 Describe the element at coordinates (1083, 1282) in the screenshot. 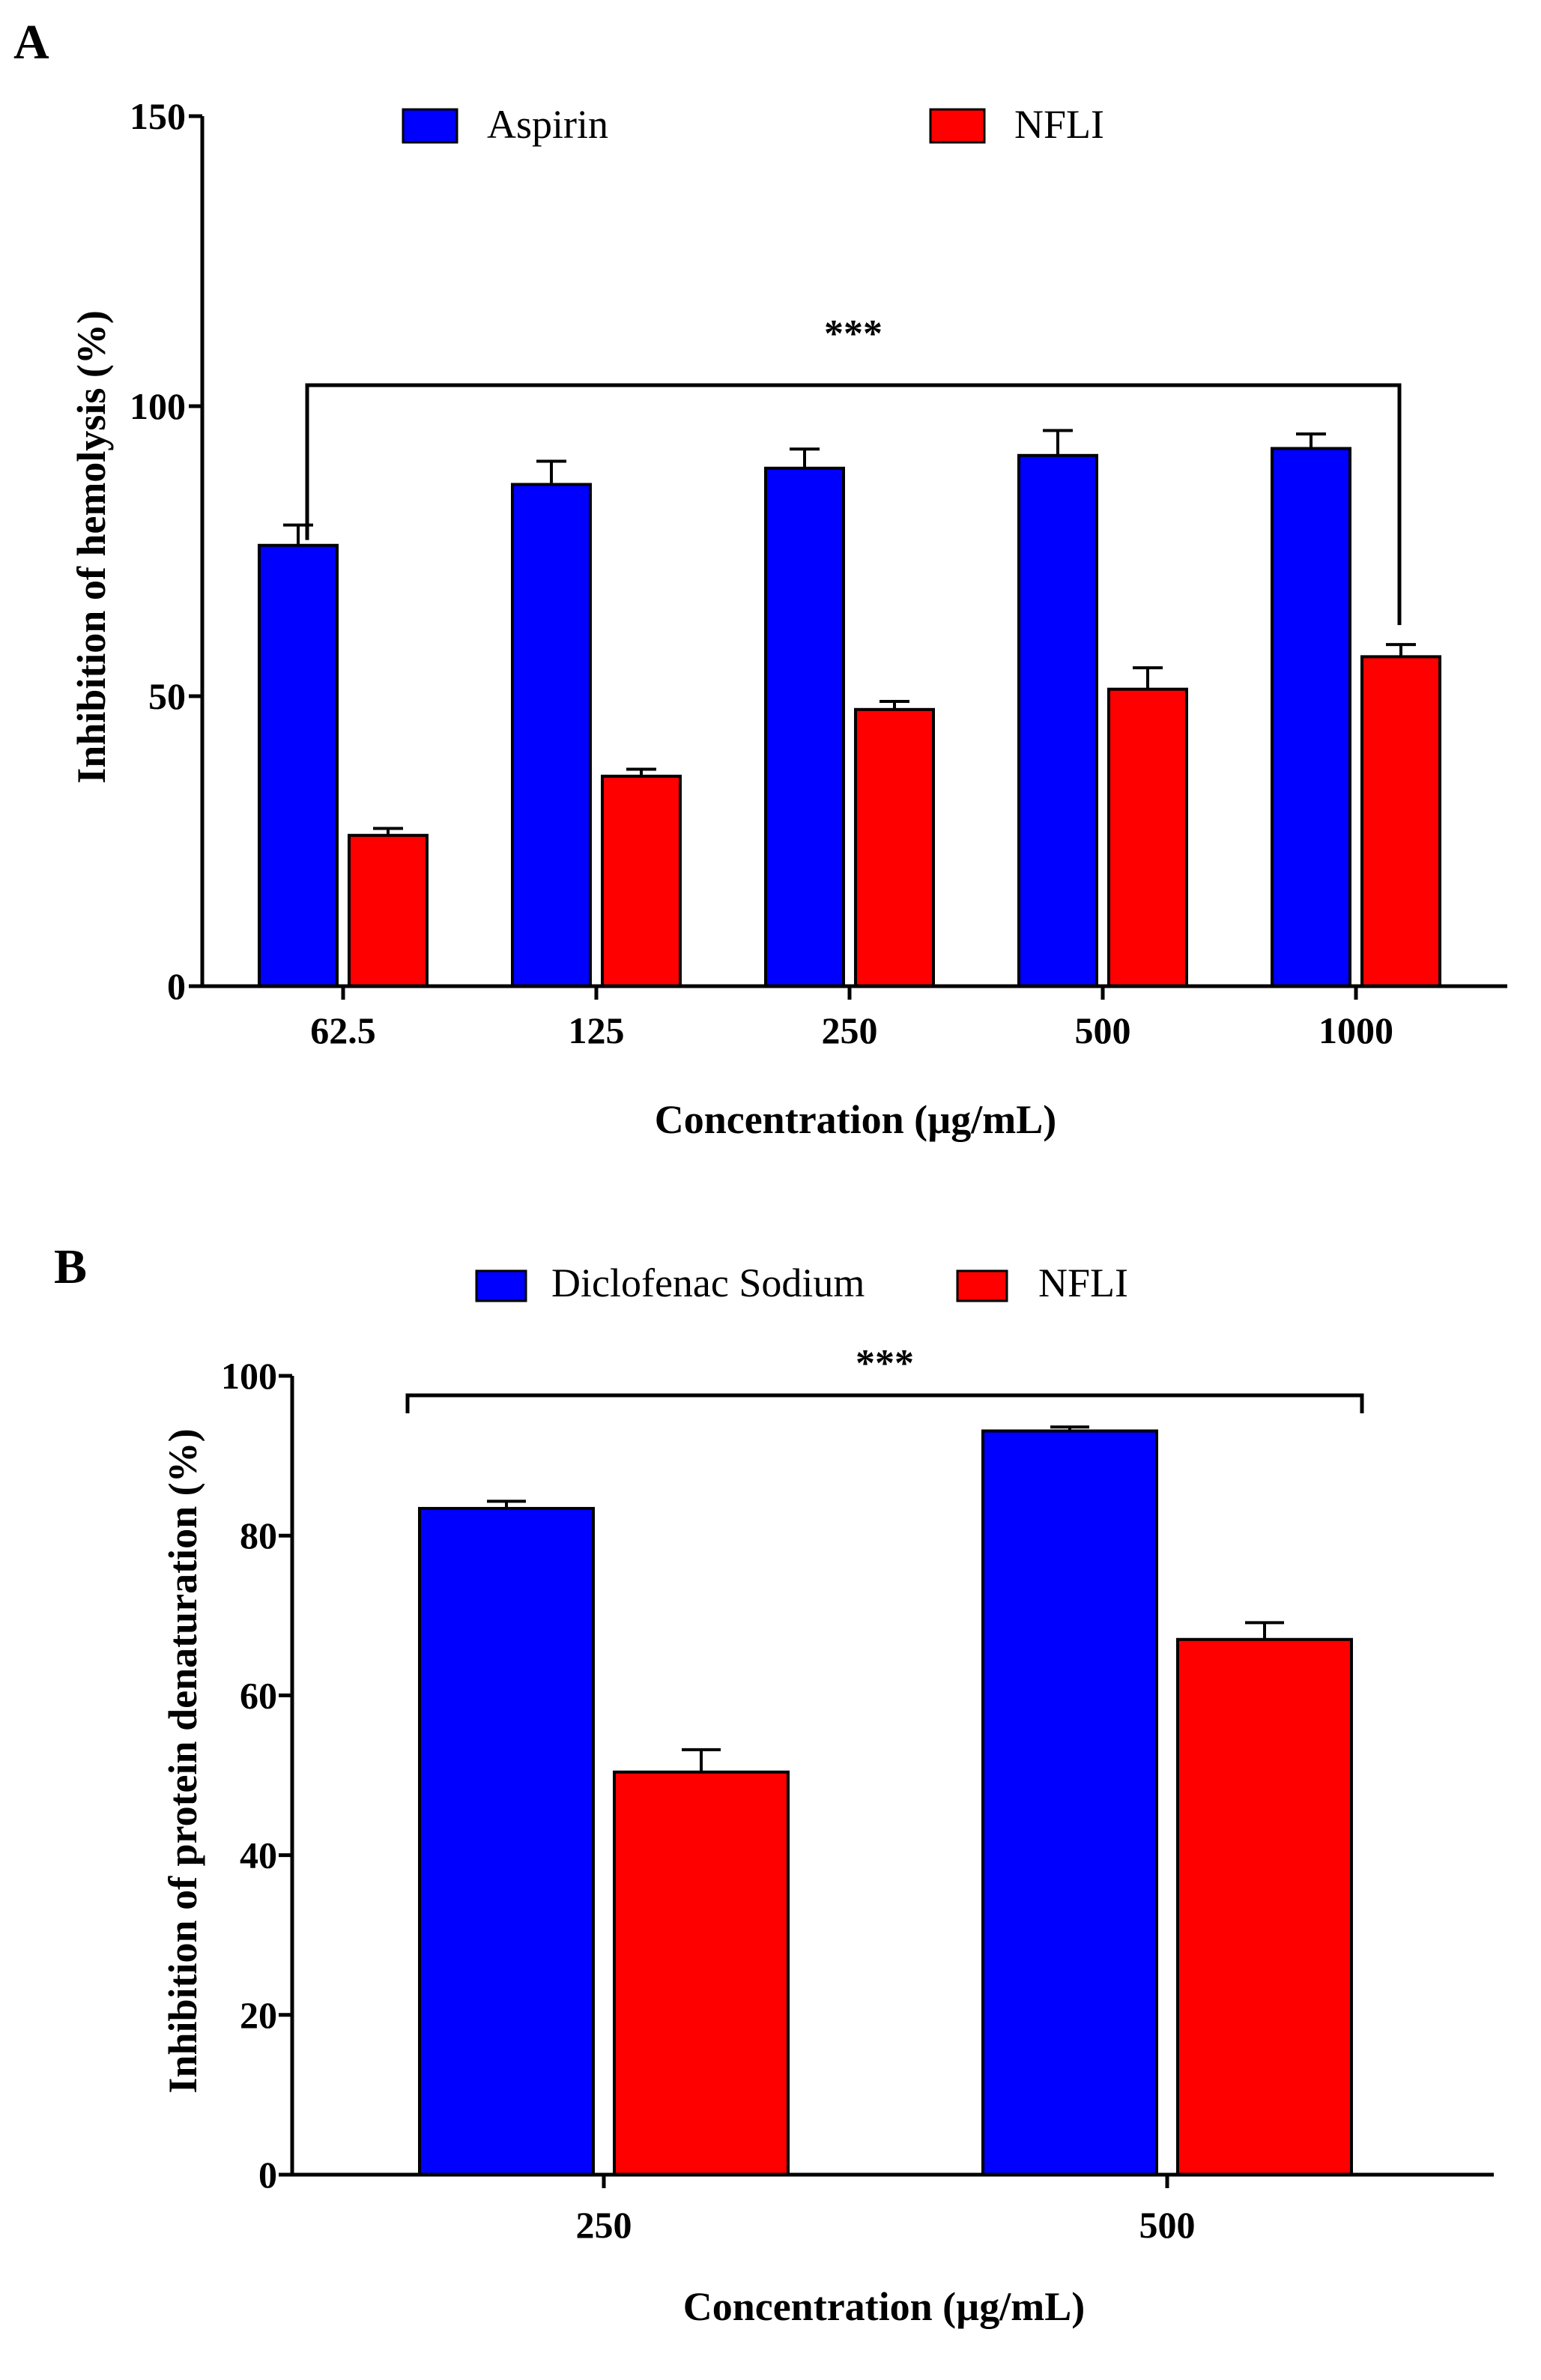

I see `legend-b-label-2: NFLI` at that location.